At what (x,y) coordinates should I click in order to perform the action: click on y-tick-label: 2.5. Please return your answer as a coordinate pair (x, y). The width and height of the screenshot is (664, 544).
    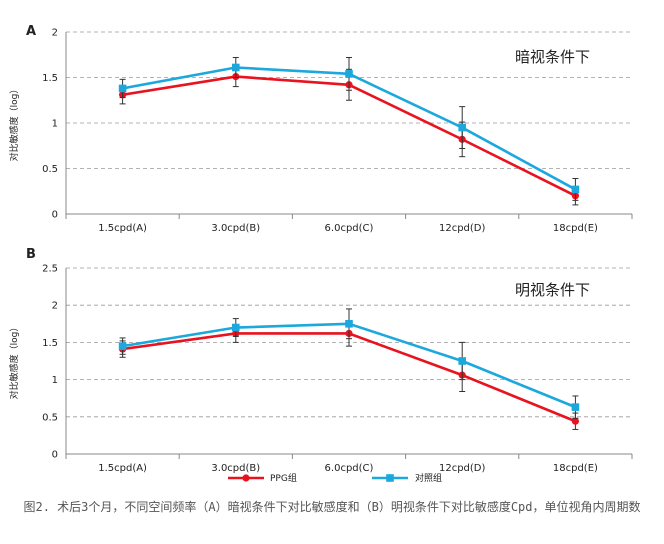
    Looking at the image, I should click on (50, 269).